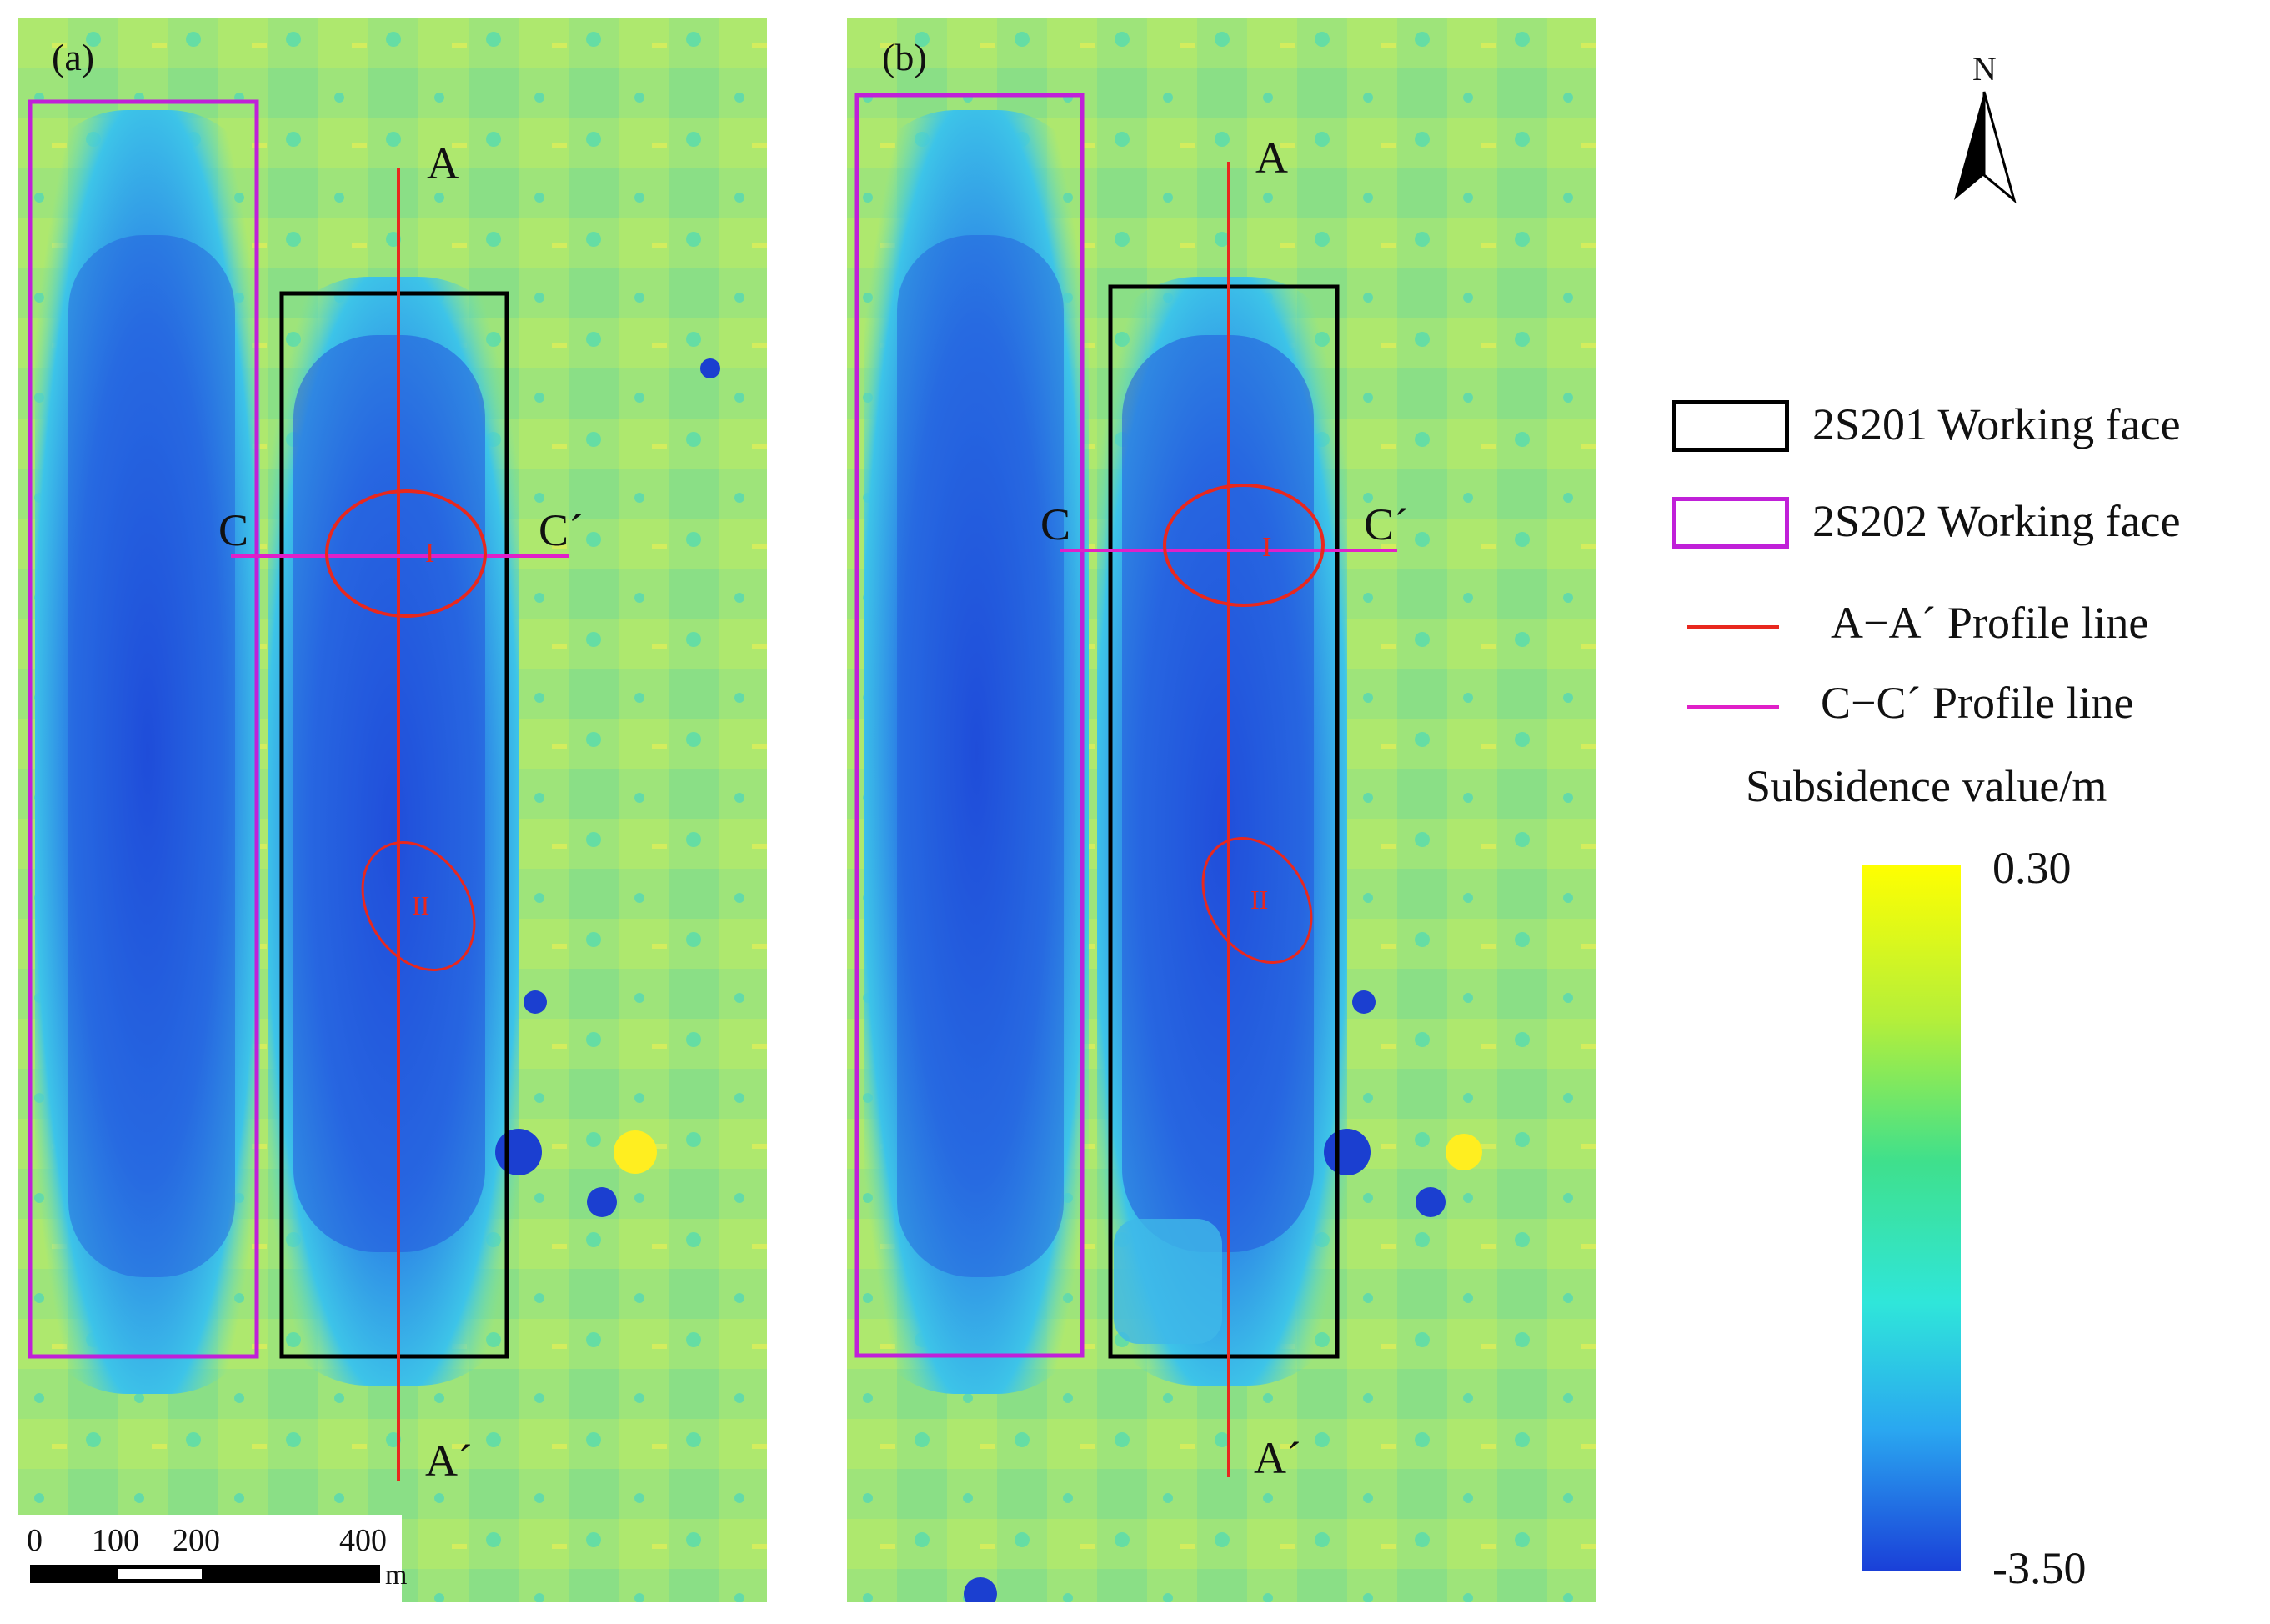 This screenshot has width=2270, height=1624. I want to click on legend-swatch-2S202, so click(1731, 523).